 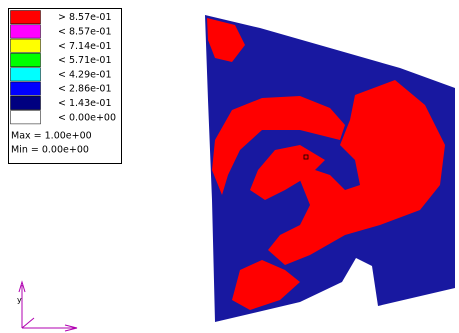 I want to click on max-label: Max = 1.00e+00, so click(x=51, y=136).